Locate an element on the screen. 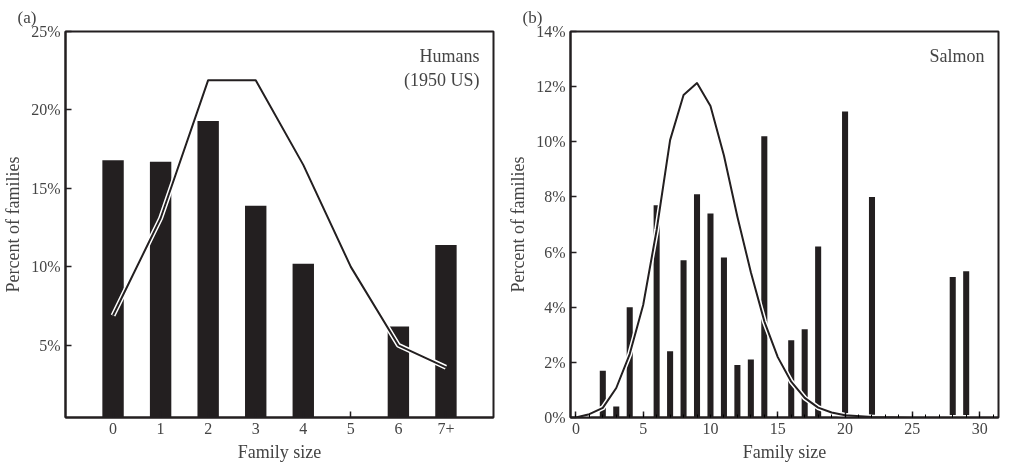  y-tick-label: 15% is located at coordinates (46, 188).